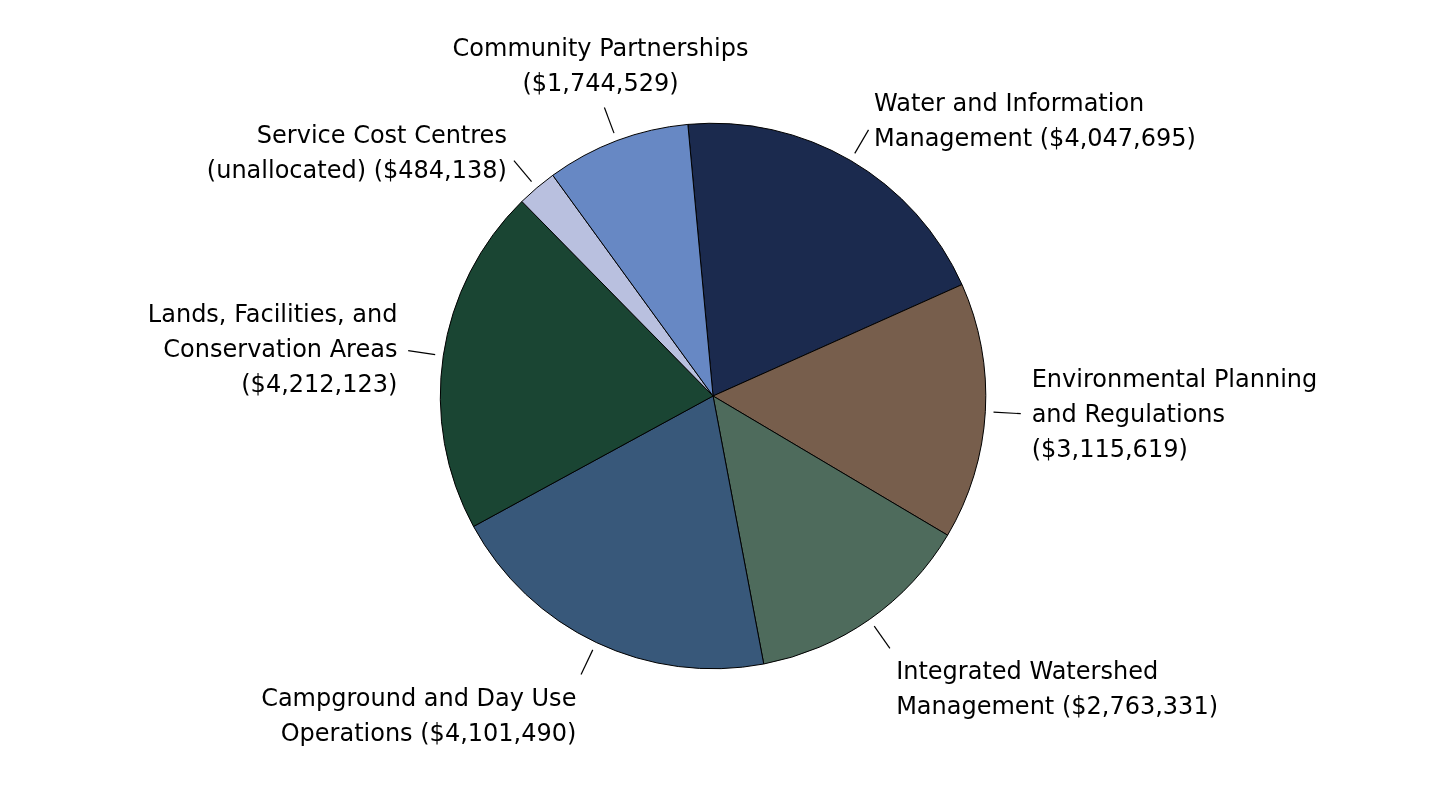  What do you see at coordinates (1109, 449) in the screenshot?
I see `data-label: ($3,115,619)` at bounding box center [1109, 449].